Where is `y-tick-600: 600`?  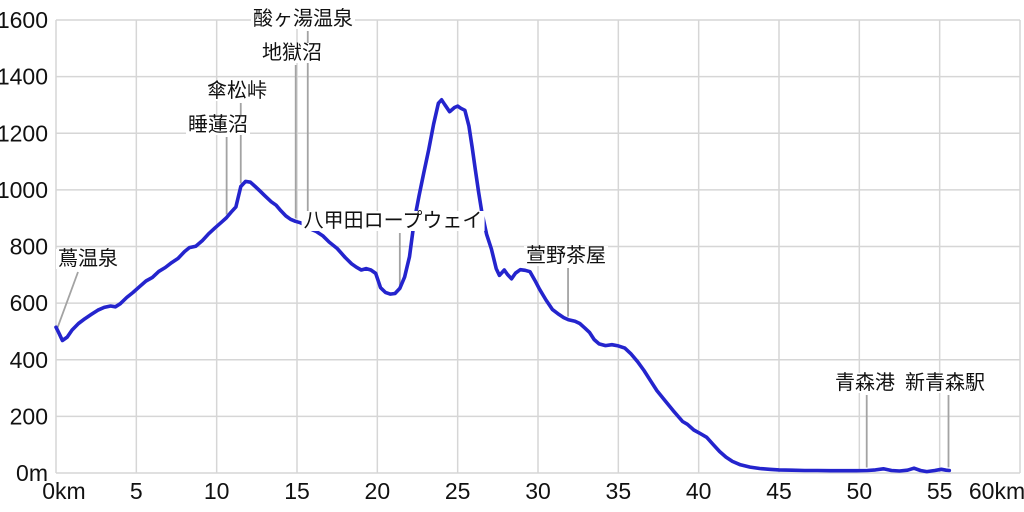 y-tick-600: 600 is located at coordinates (29, 303).